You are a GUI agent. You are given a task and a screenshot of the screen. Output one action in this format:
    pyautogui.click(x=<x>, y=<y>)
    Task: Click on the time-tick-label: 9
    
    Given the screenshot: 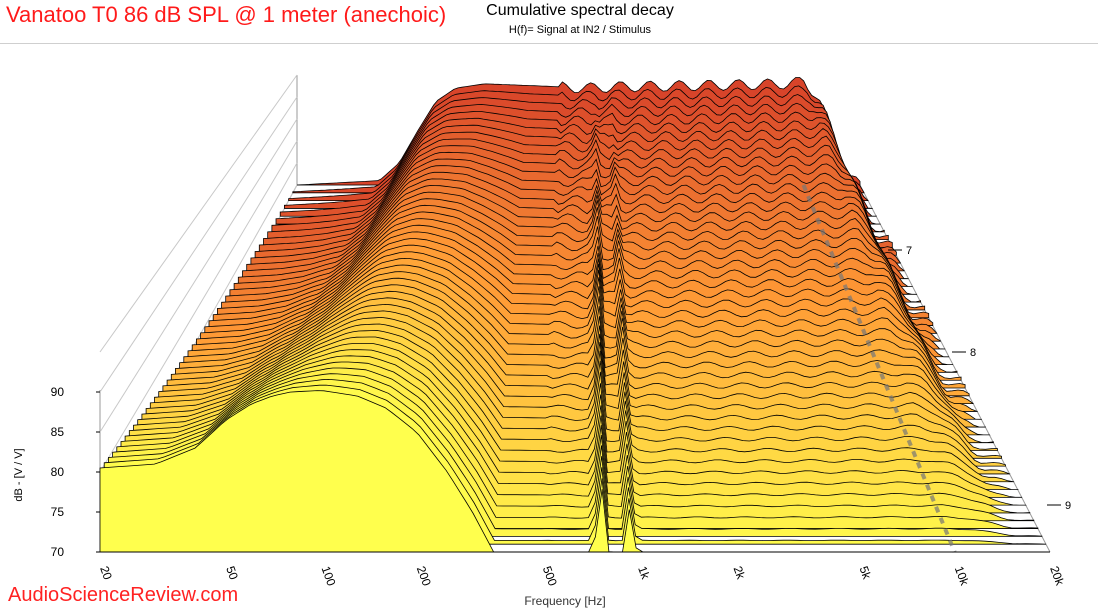 What is the action you would take?
    pyautogui.click(x=1068, y=506)
    